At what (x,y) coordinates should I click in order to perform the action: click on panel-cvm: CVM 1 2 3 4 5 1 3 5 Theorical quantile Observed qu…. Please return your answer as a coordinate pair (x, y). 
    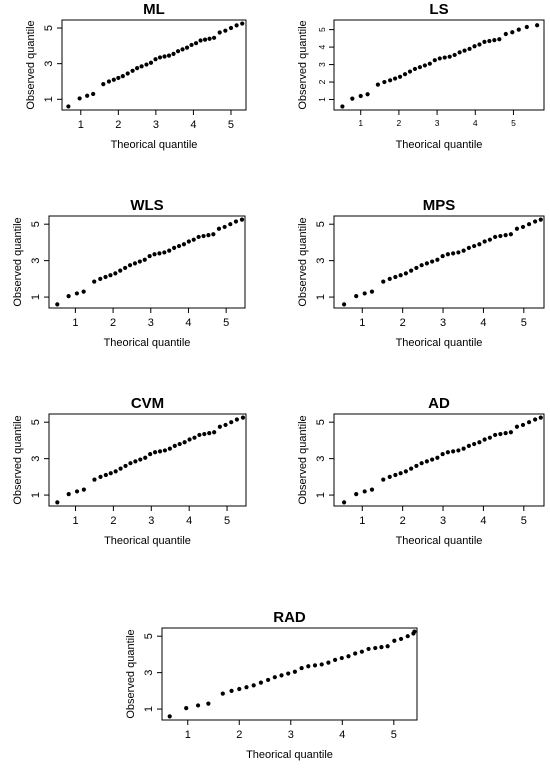
    Looking at the image, I should click on (129, 471).